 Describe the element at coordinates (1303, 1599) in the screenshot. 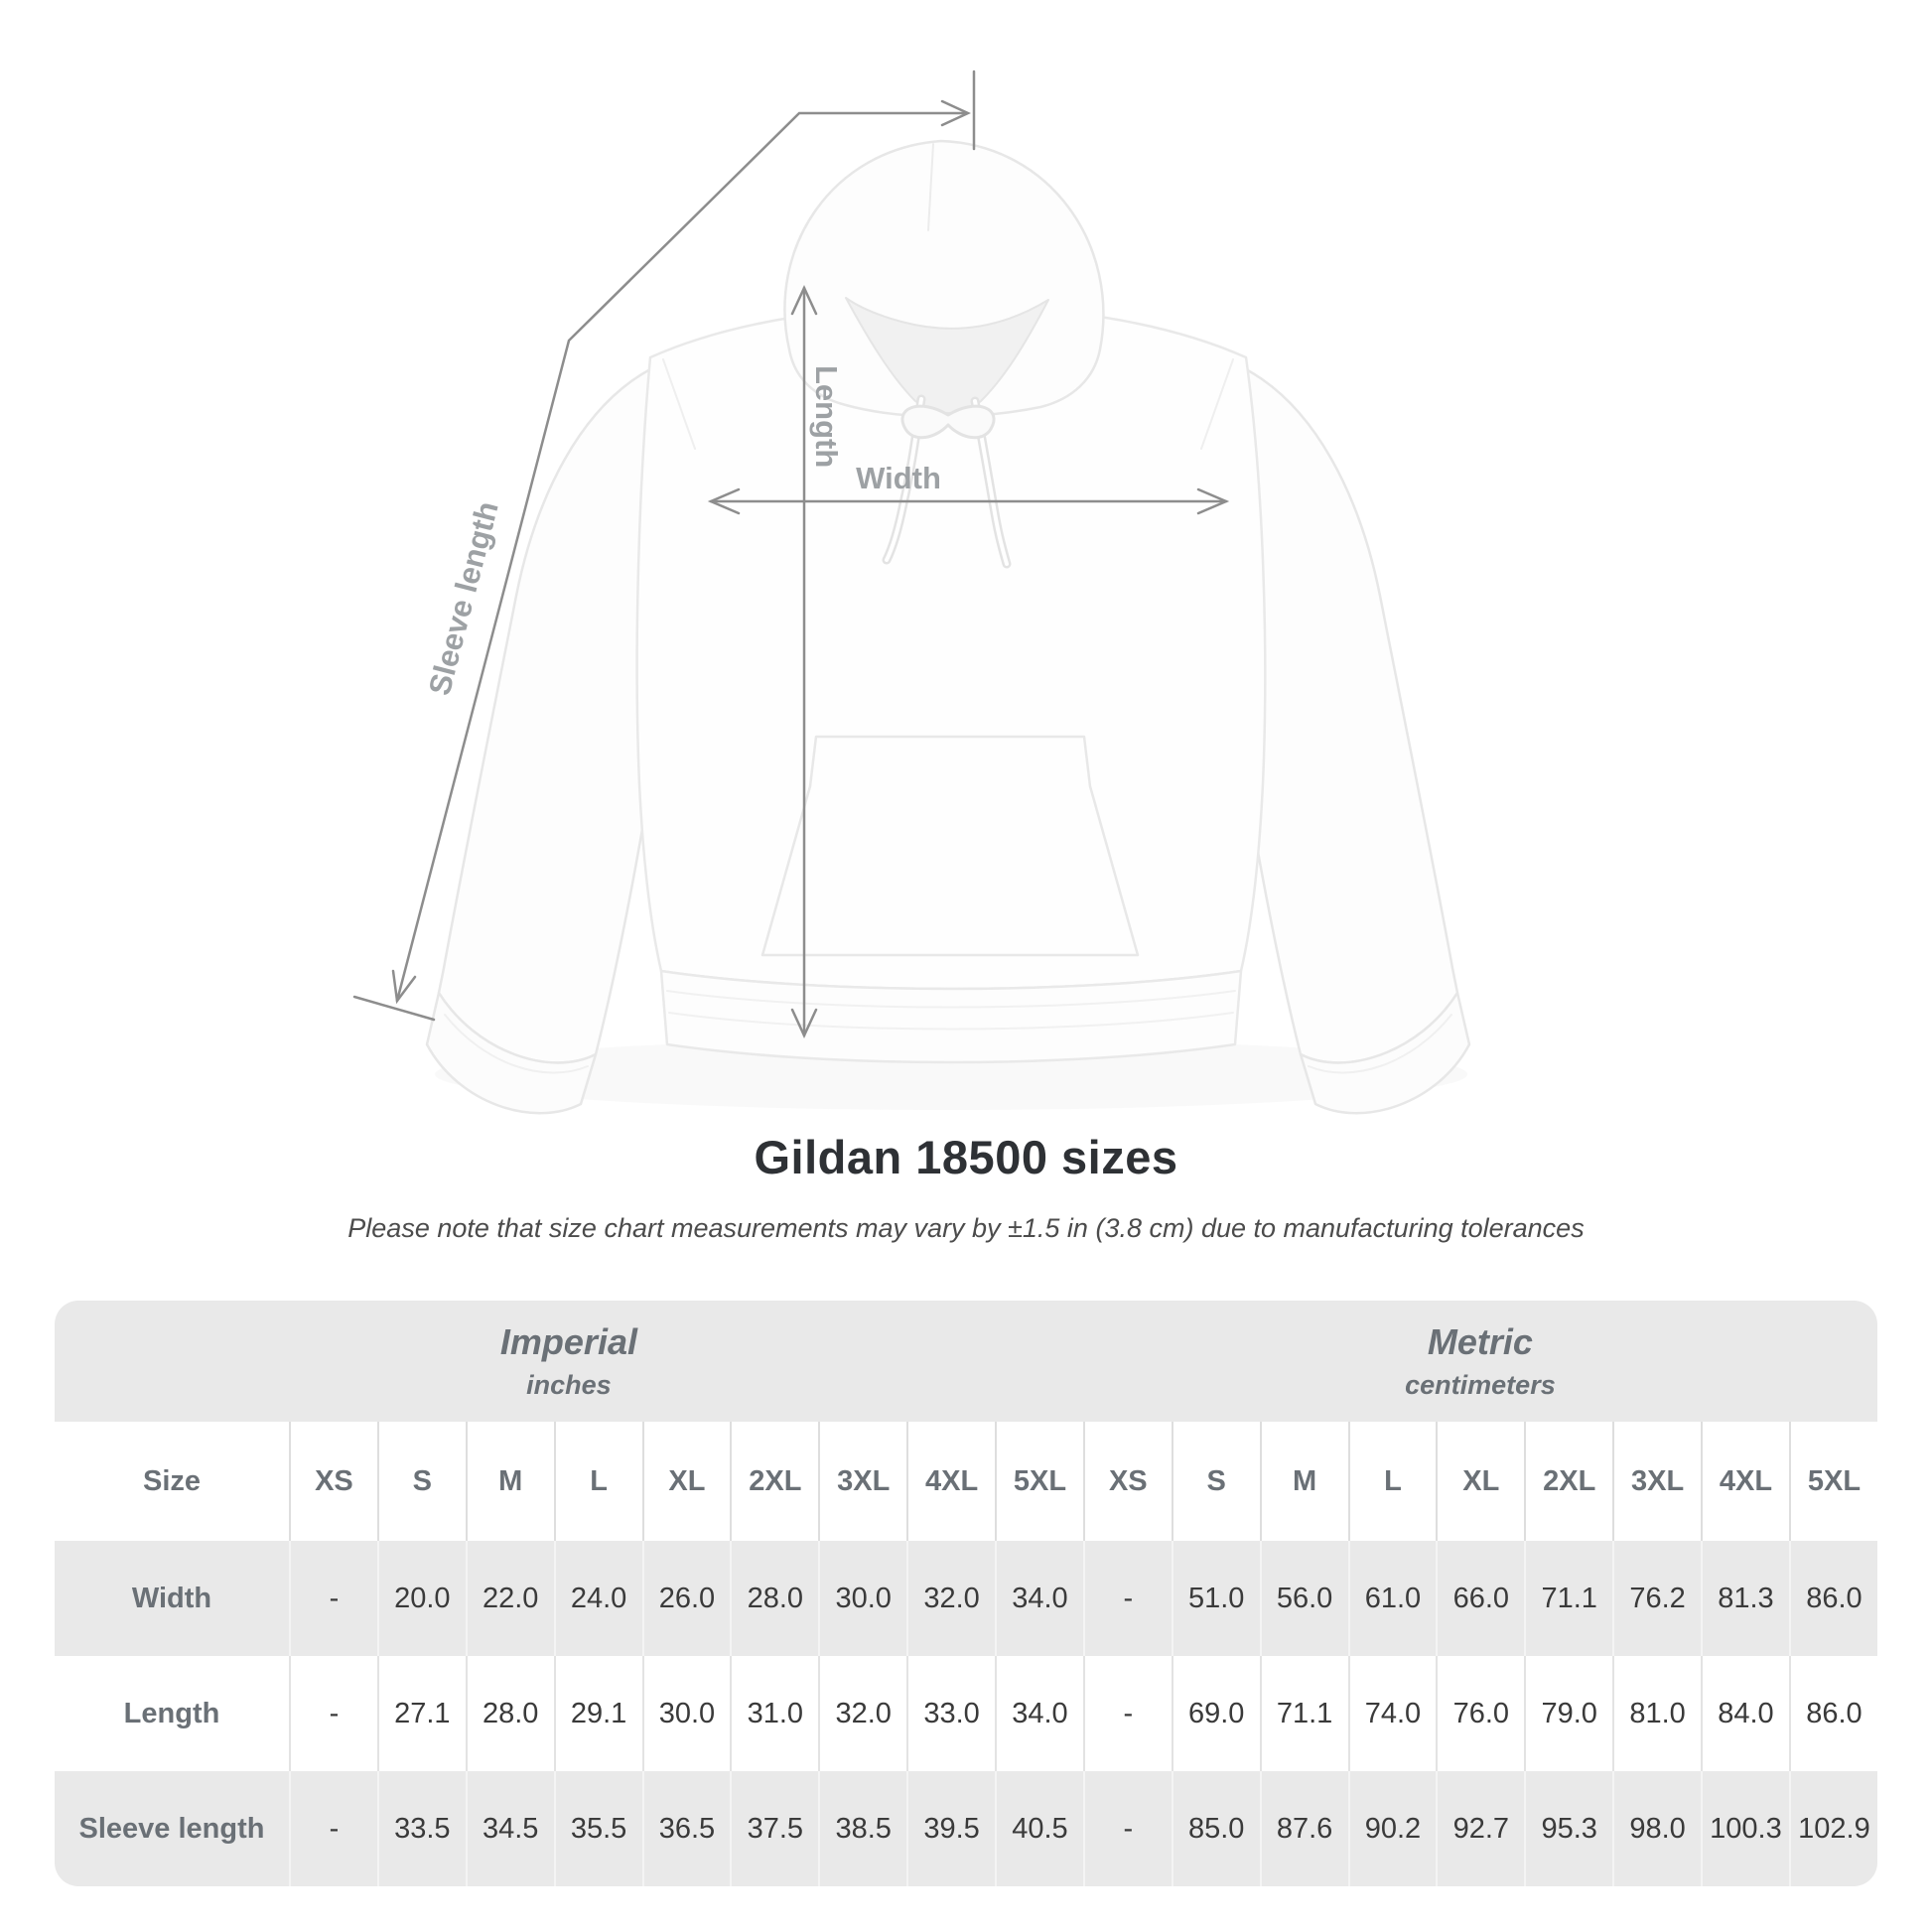

I see `cell: 56.0` at that location.